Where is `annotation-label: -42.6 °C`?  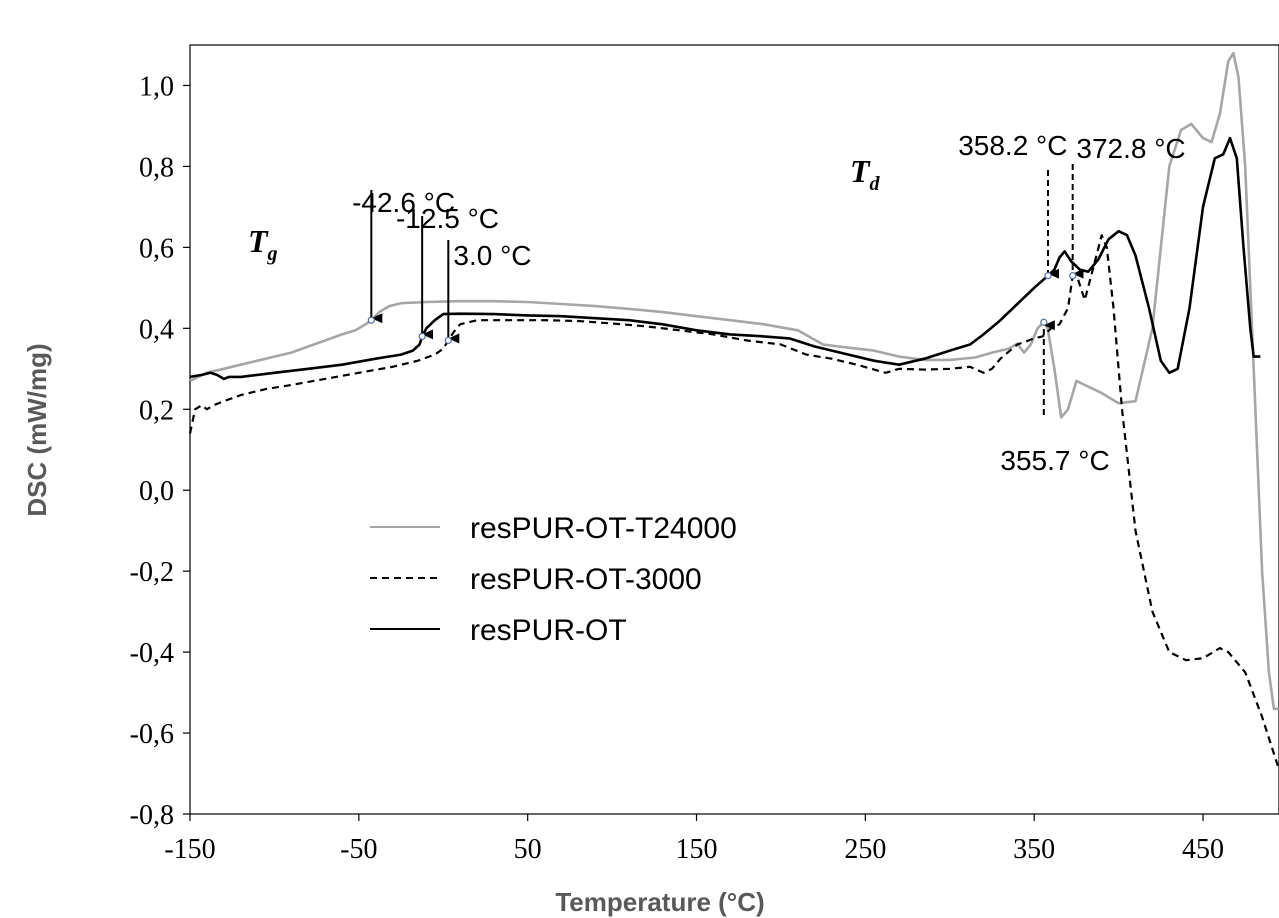
annotation-label: -42.6 °C is located at coordinates (403, 202).